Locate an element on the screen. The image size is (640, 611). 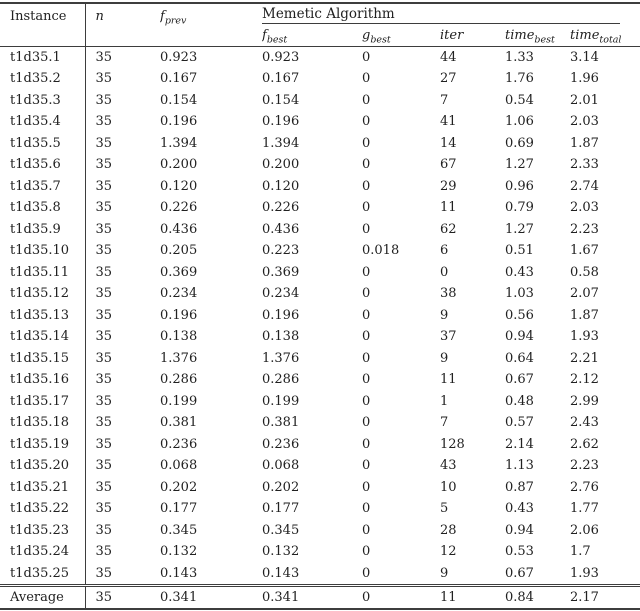
cell-time_best: 1.76 is located at coordinates (519, 79).